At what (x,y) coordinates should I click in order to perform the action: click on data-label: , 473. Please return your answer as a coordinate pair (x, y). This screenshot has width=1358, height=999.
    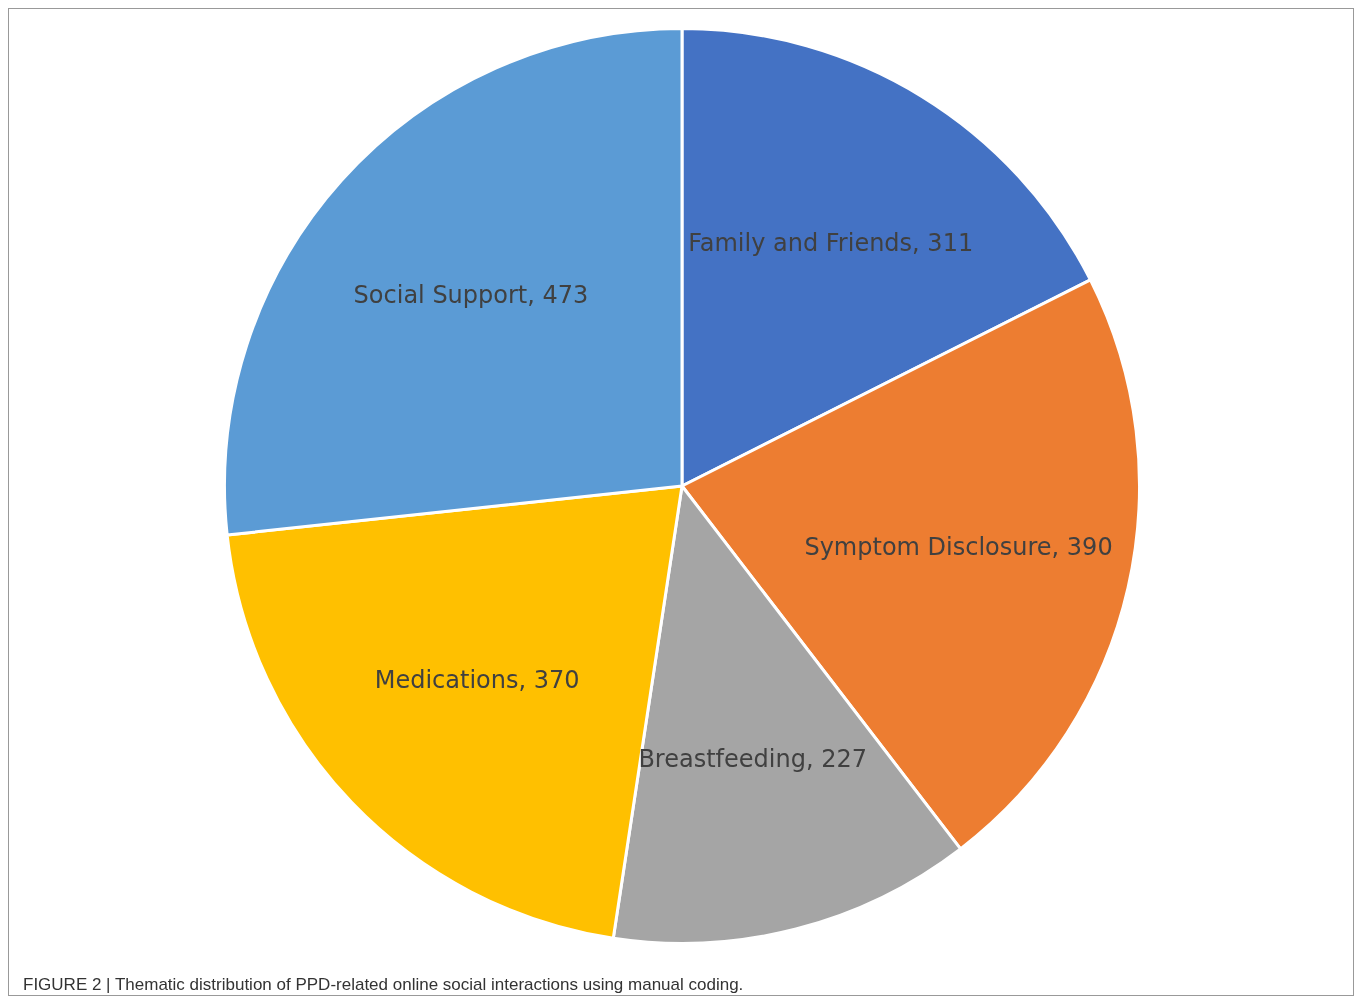
    Looking at the image, I should click on (558, 294).